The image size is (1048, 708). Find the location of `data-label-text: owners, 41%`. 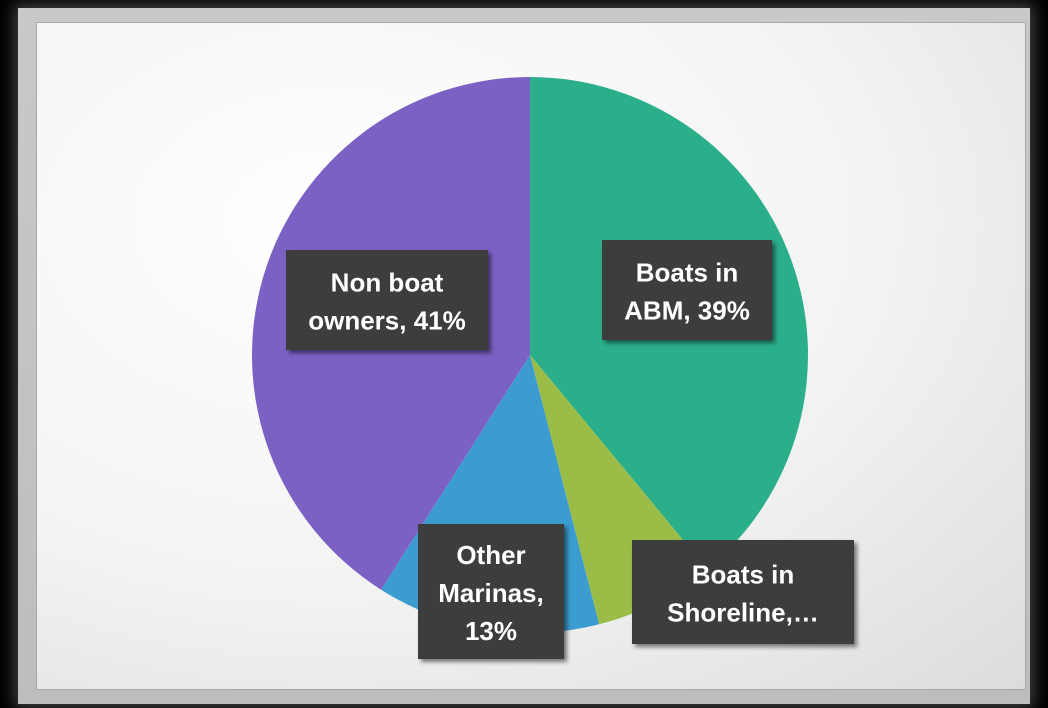

data-label-text: owners, 41% is located at coordinates (387, 321).